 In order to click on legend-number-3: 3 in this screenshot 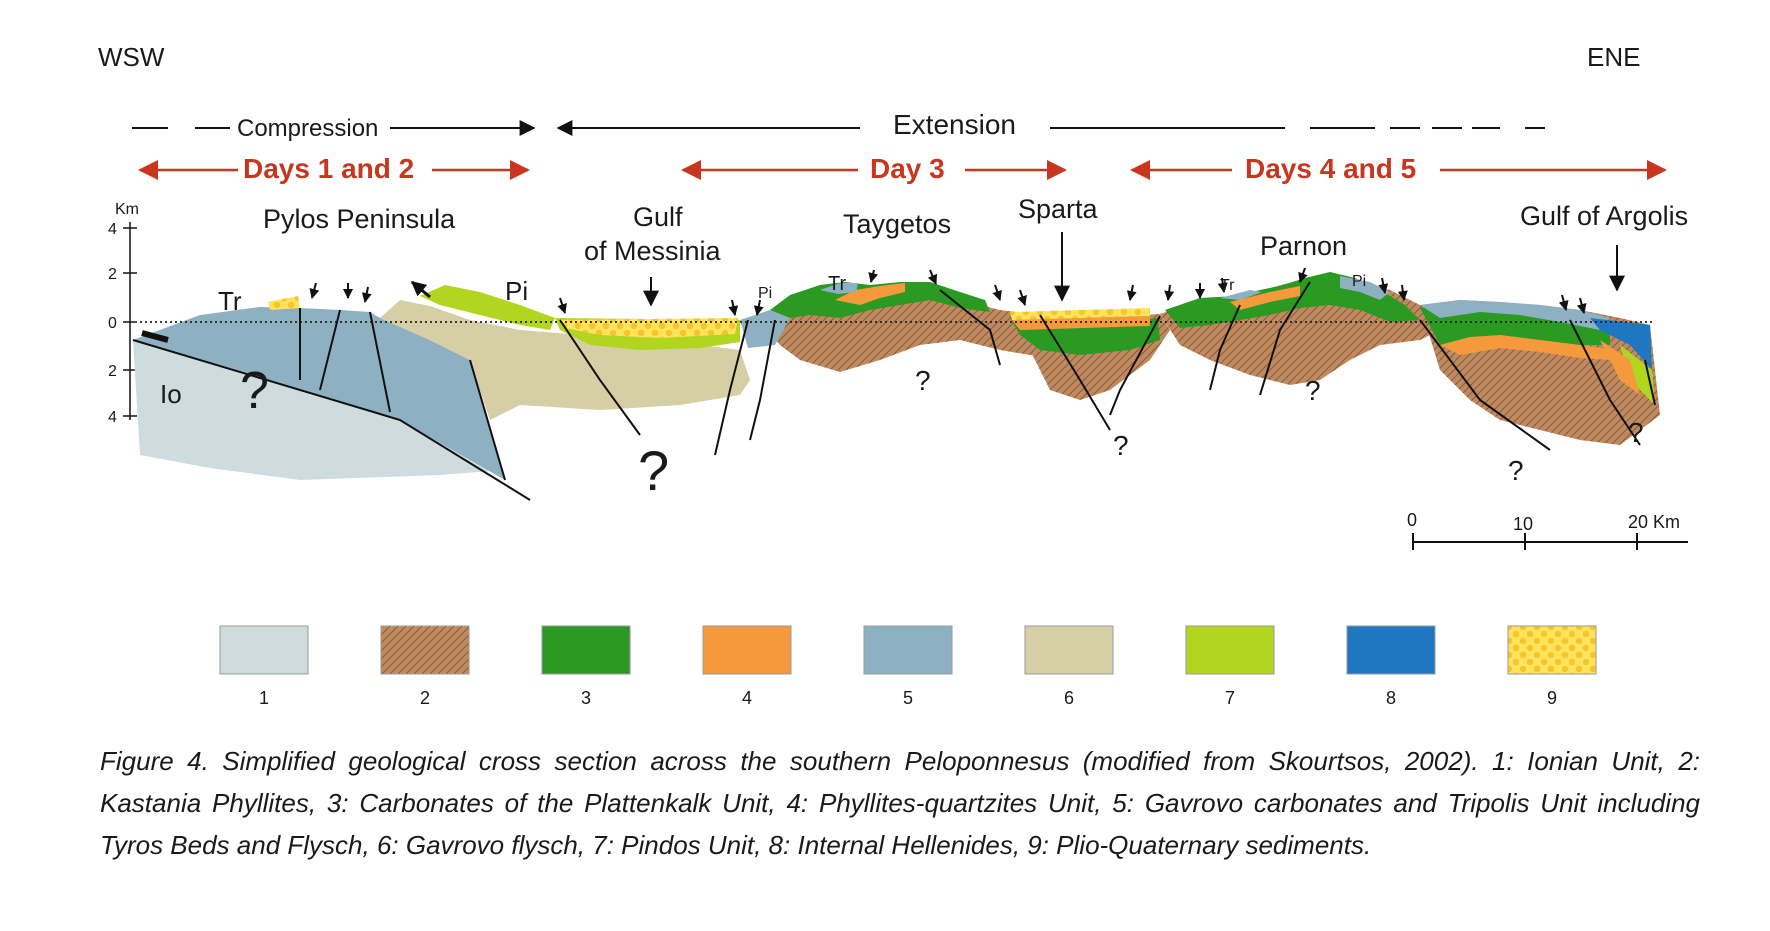, I will do `click(586, 698)`.